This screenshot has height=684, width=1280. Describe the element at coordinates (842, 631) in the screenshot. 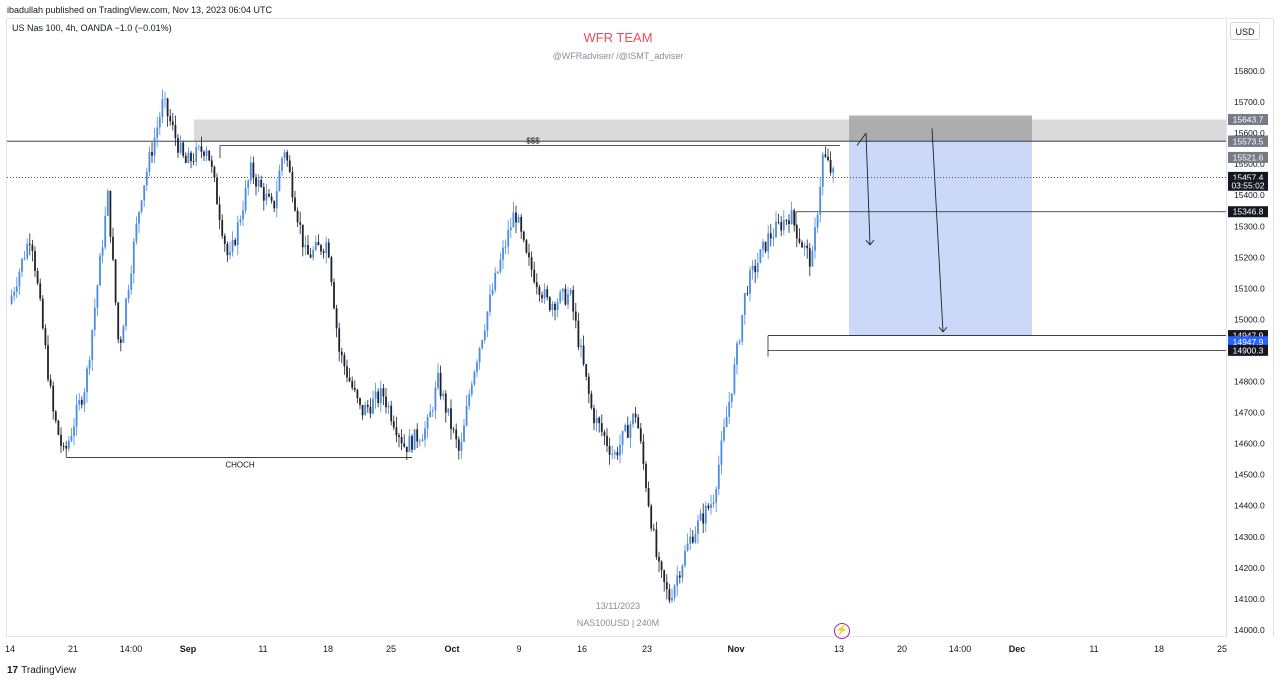

I see `lightning-icon: ⚡` at that location.